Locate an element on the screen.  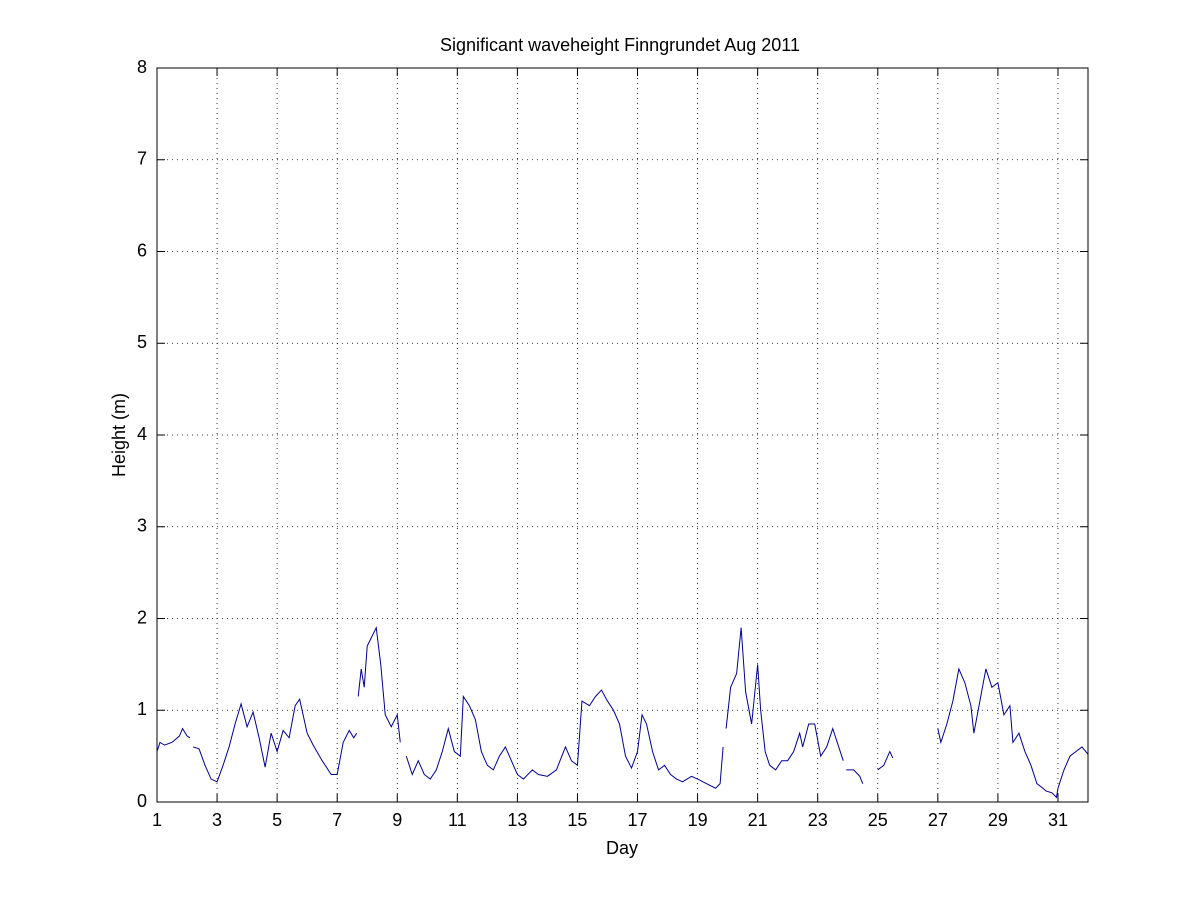
y-axis-label: Height (m) is located at coordinates (119, 435).